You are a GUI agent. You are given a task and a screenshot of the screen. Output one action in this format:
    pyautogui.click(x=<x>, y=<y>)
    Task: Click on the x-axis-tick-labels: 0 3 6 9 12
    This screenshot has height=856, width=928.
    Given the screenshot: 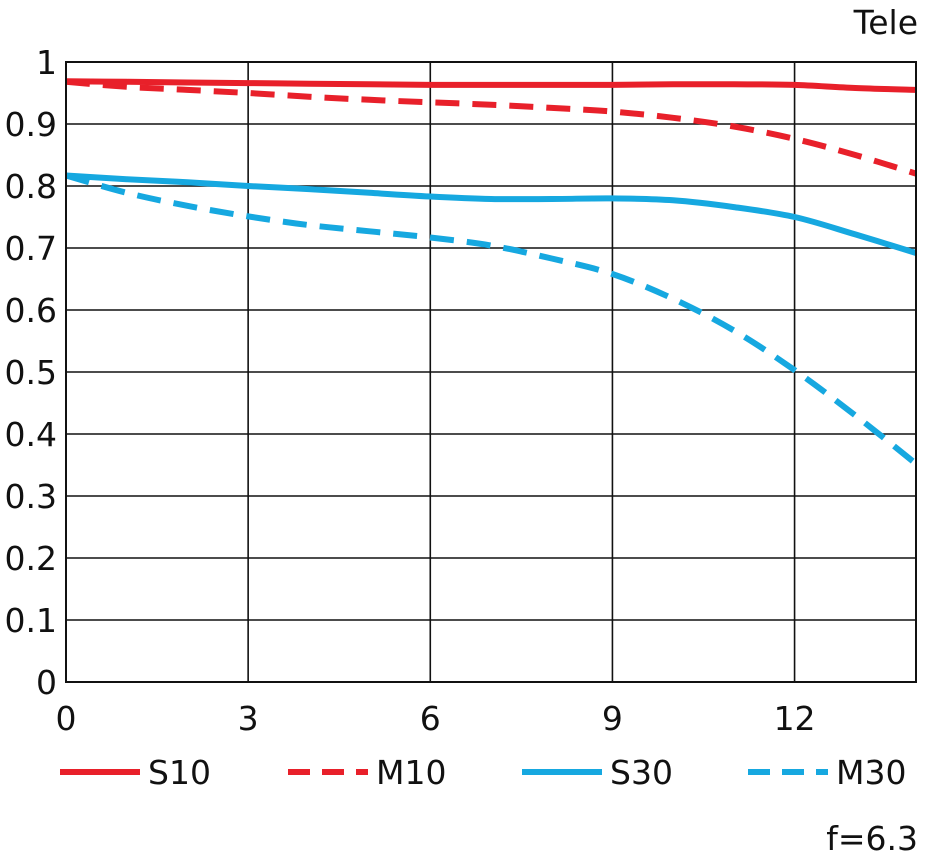 What is the action you would take?
    pyautogui.click(x=436, y=718)
    